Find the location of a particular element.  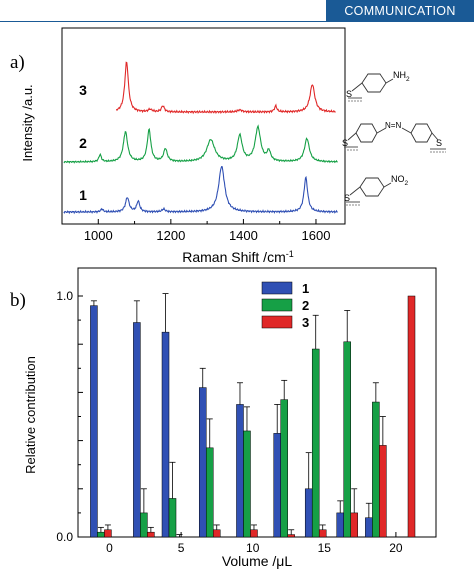

structure-3-aminothiophenol: S NH2 is located at coordinates (378, 86).